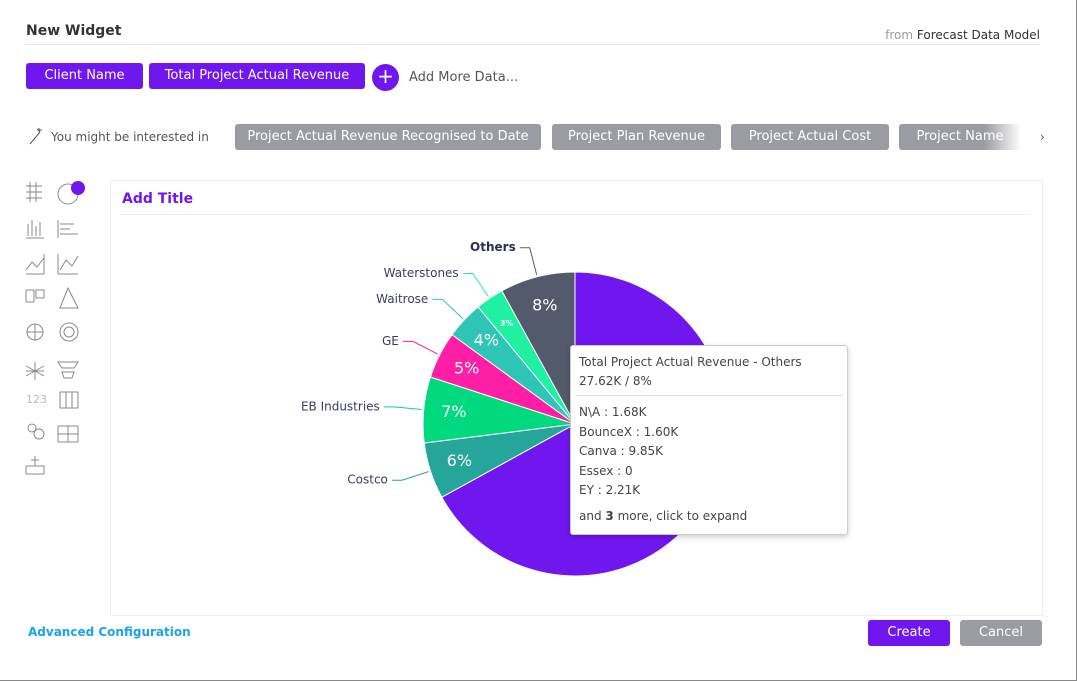 The height and width of the screenshot is (681, 1077). I want to click on category-label: GE, so click(390, 341).